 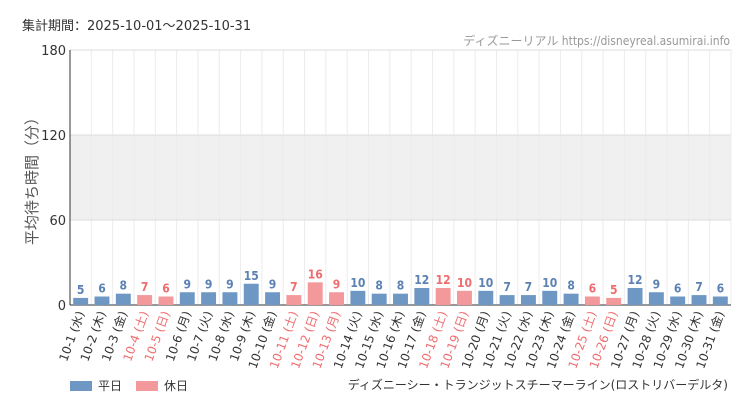 What do you see at coordinates (53, 136) in the screenshot?
I see `y-tick-label: 120` at bounding box center [53, 136].